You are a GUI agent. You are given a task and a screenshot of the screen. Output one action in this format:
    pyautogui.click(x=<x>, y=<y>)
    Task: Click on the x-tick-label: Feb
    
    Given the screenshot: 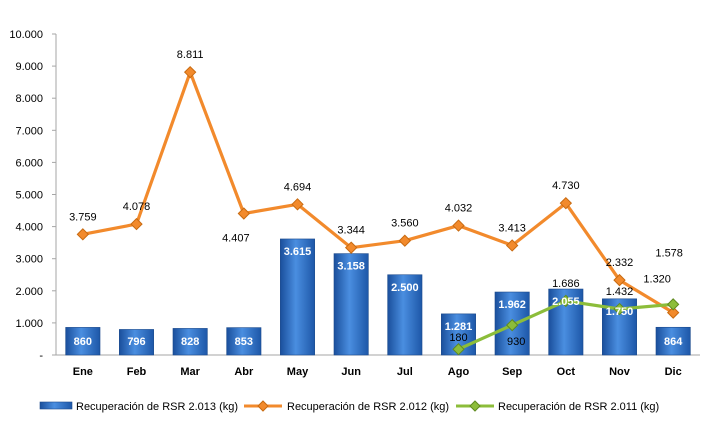 What is the action you would take?
    pyautogui.click(x=137, y=372)
    